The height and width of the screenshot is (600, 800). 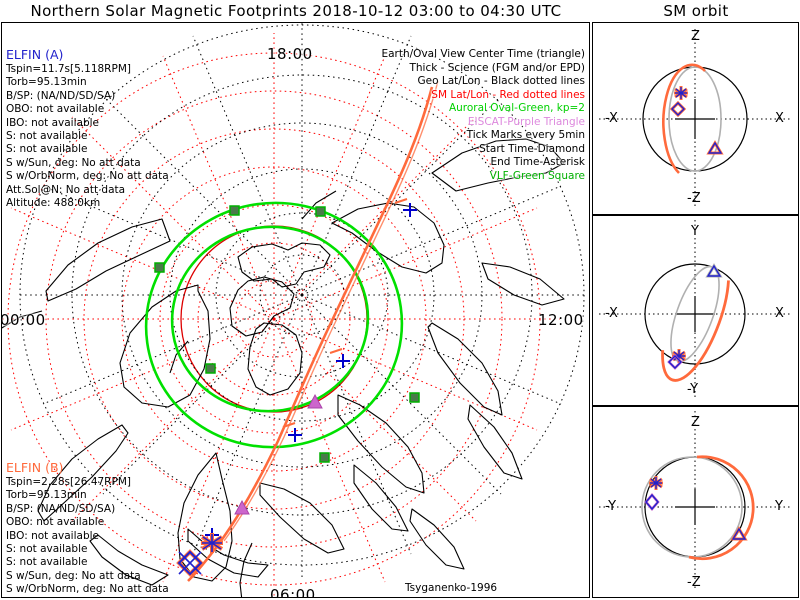 I want to click on sm-orbit-panel-yx: Y -Y -X X, so click(x=695, y=310).